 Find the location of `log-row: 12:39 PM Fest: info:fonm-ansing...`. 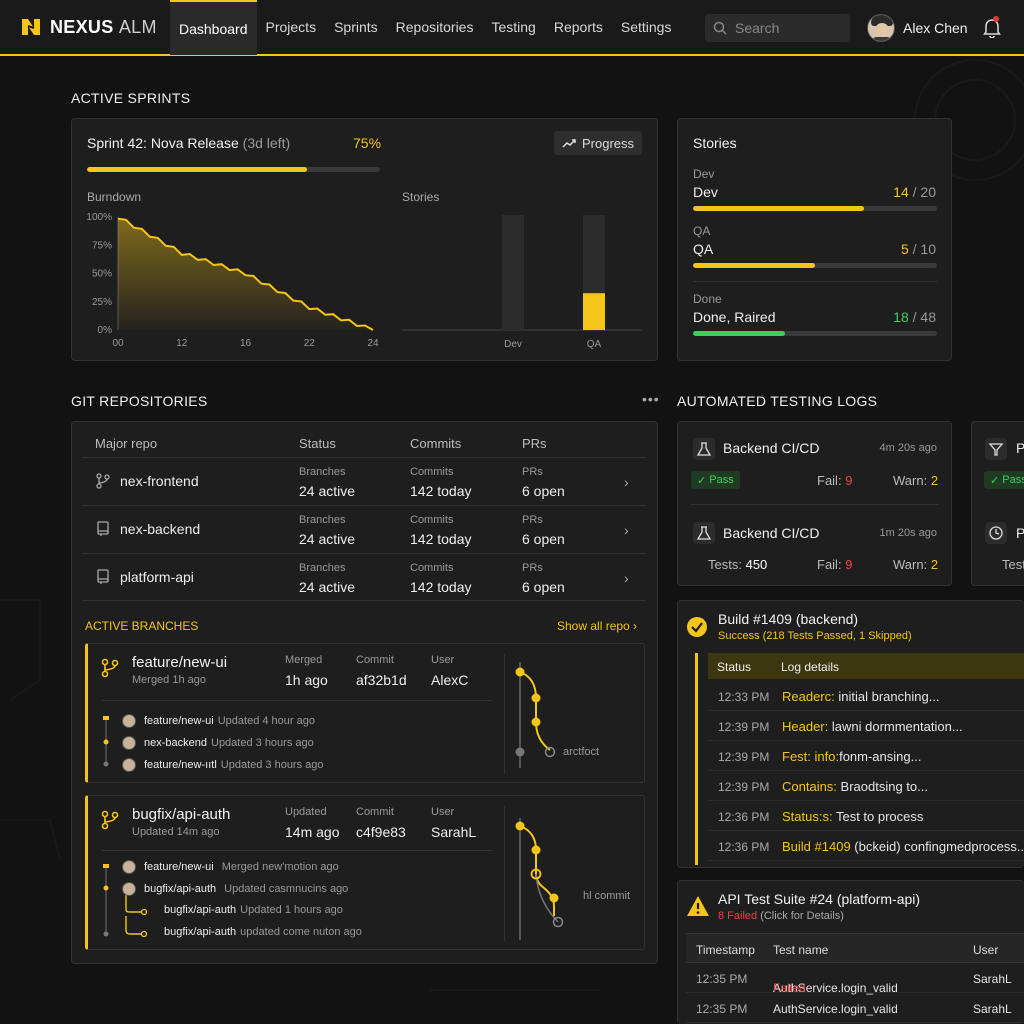

log-row: 12:39 PM Fest: info:fonm-ansing... is located at coordinates (866, 756).